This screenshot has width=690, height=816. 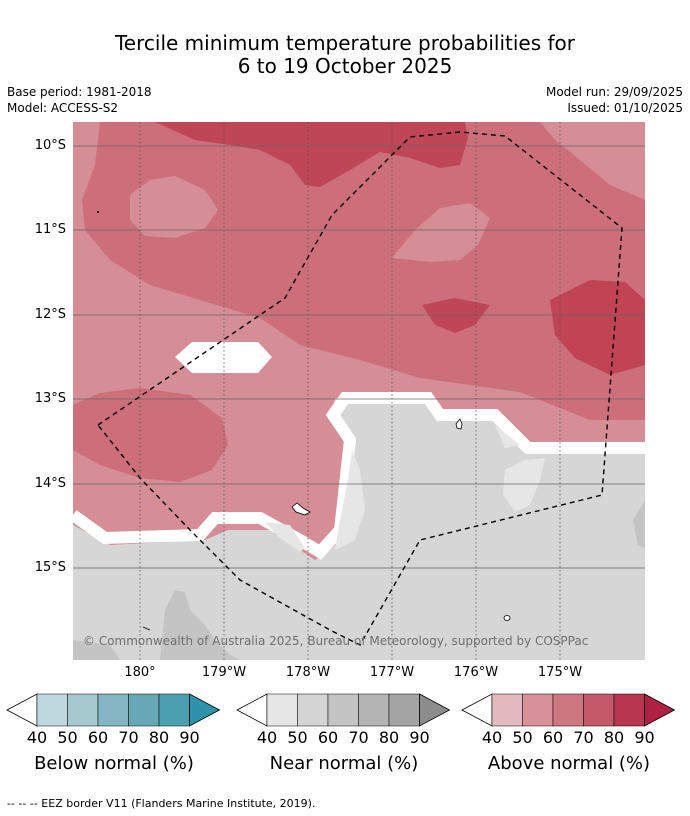 What do you see at coordinates (37, 737) in the screenshot?
I see `legend-below-tick-40: 40` at bounding box center [37, 737].